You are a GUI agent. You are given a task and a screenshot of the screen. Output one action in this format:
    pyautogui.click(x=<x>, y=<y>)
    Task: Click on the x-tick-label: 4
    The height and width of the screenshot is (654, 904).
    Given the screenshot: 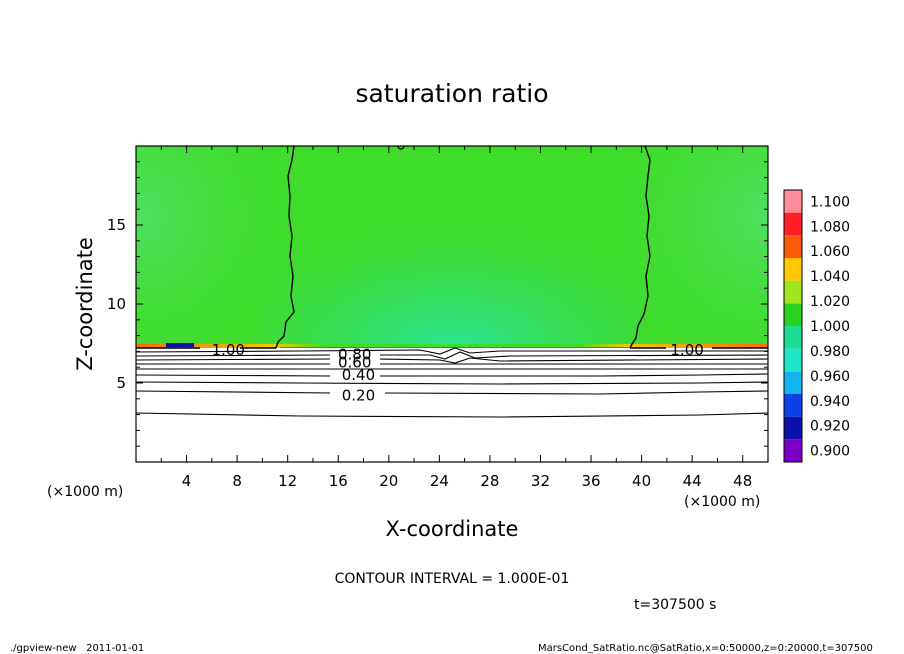 What is the action you would take?
    pyautogui.click(x=187, y=481)
    